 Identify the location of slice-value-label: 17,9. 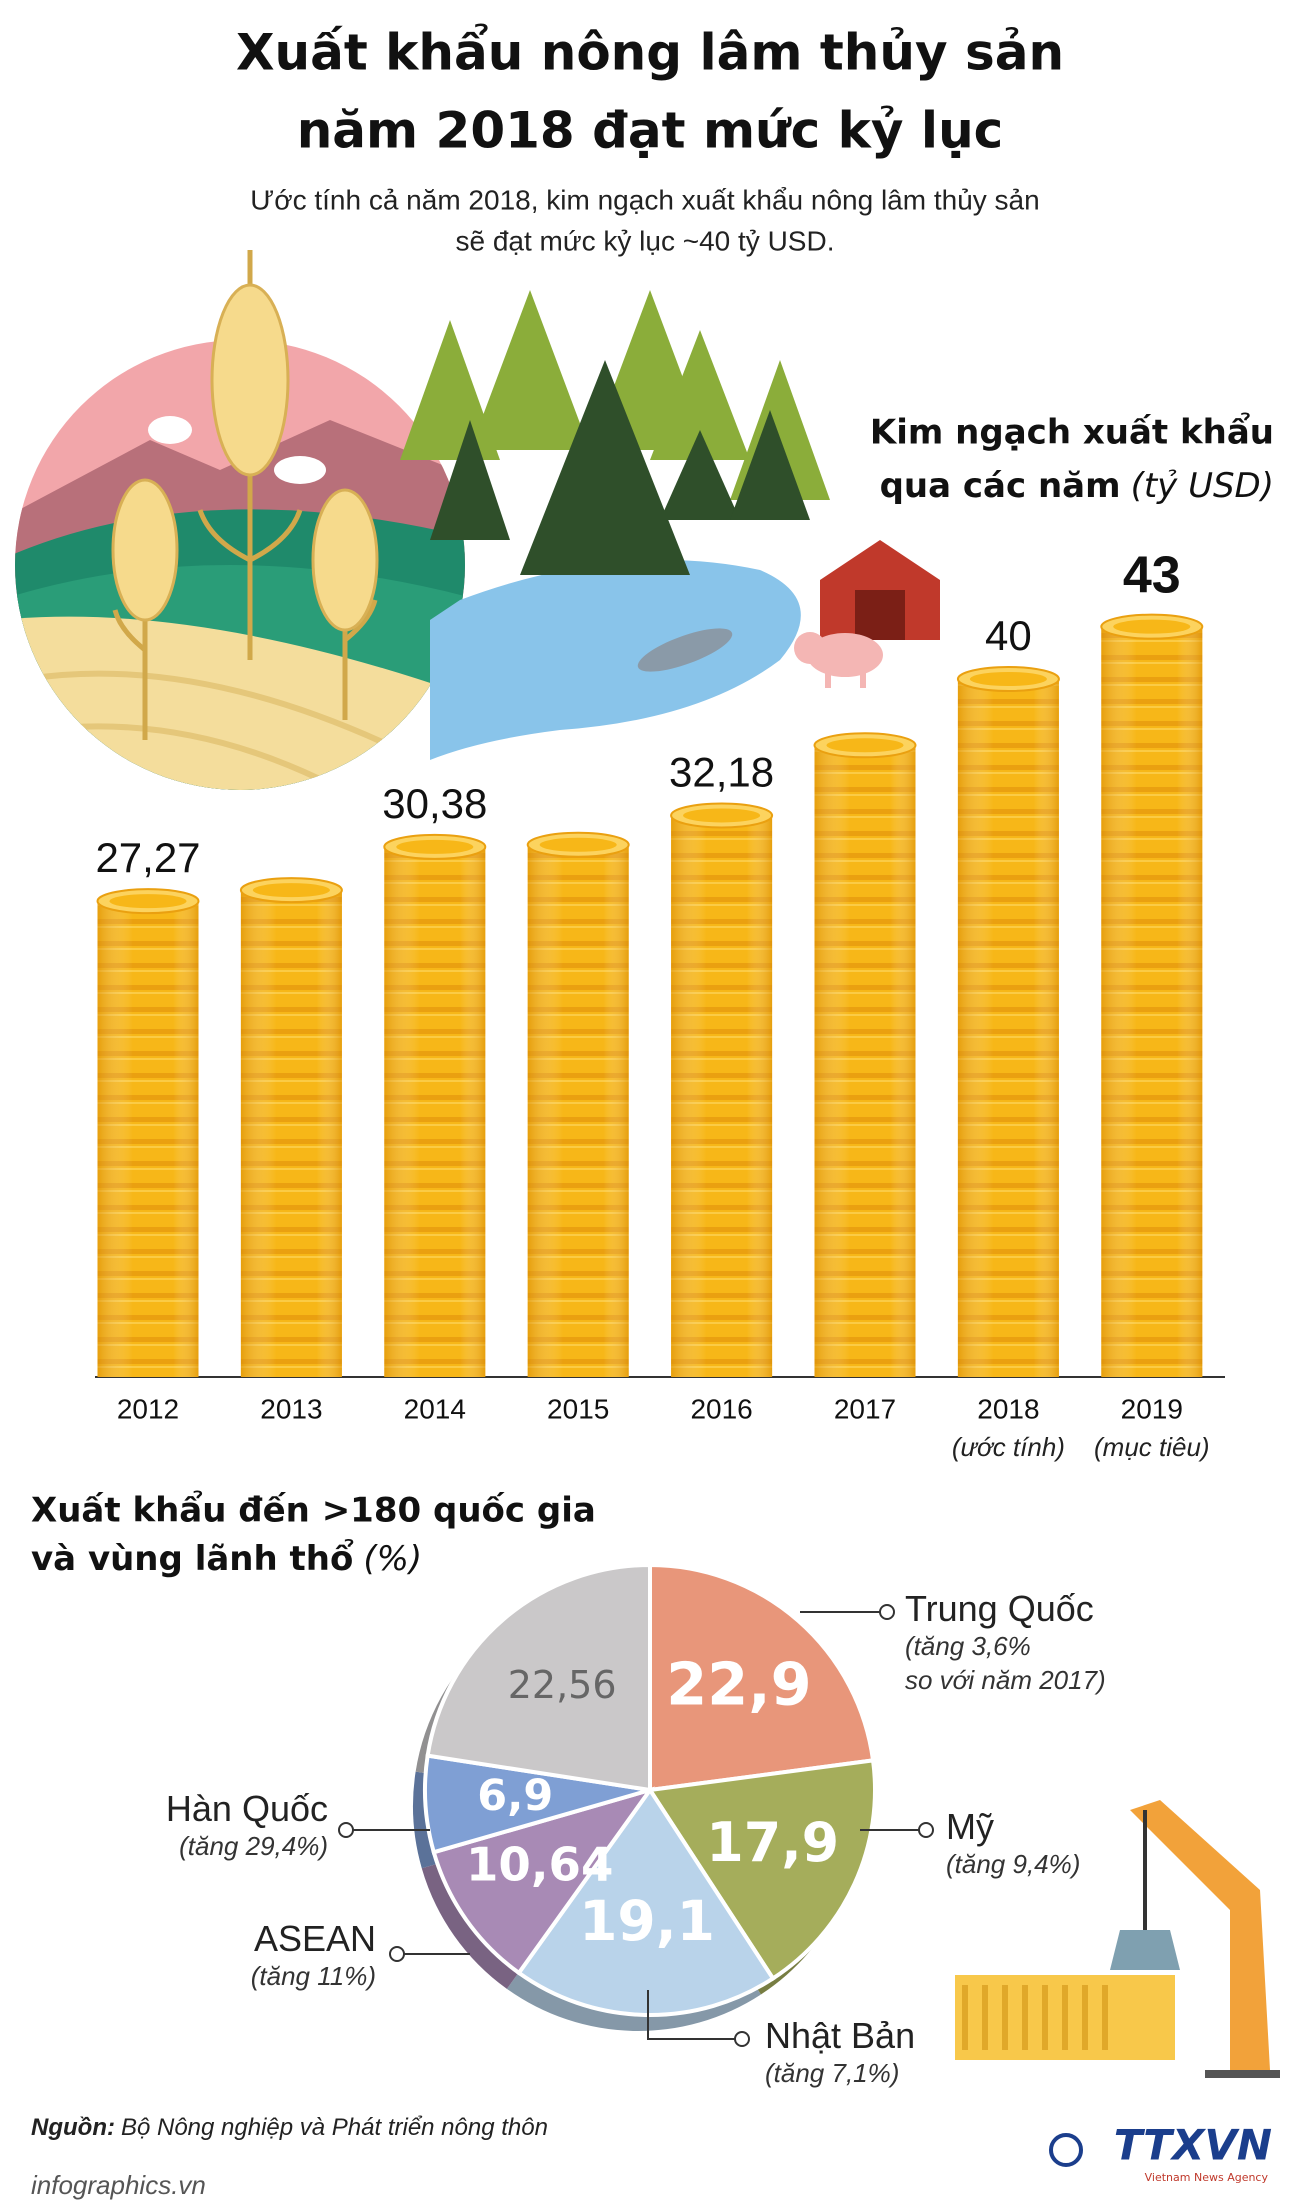
(772, 1842).